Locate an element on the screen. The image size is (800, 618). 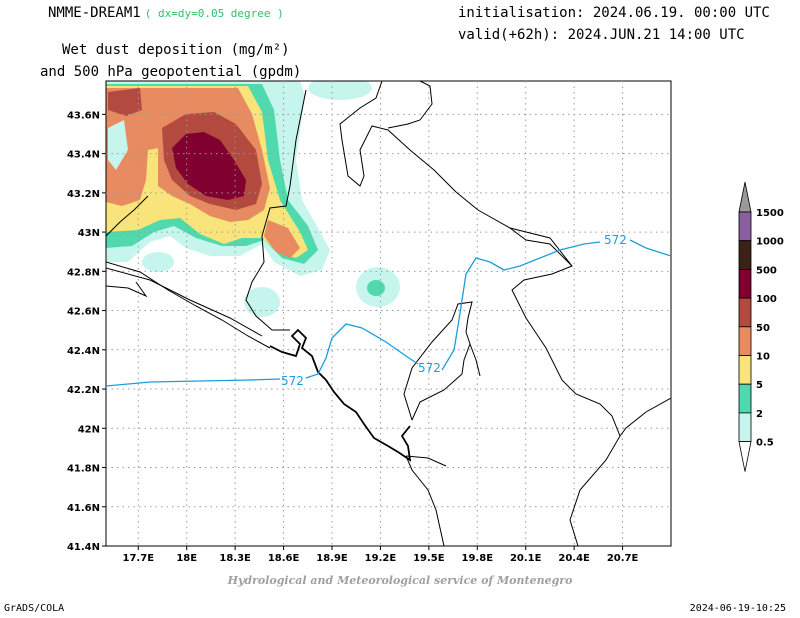
lon-label: 17.7E is located at coordinates (139, 558).